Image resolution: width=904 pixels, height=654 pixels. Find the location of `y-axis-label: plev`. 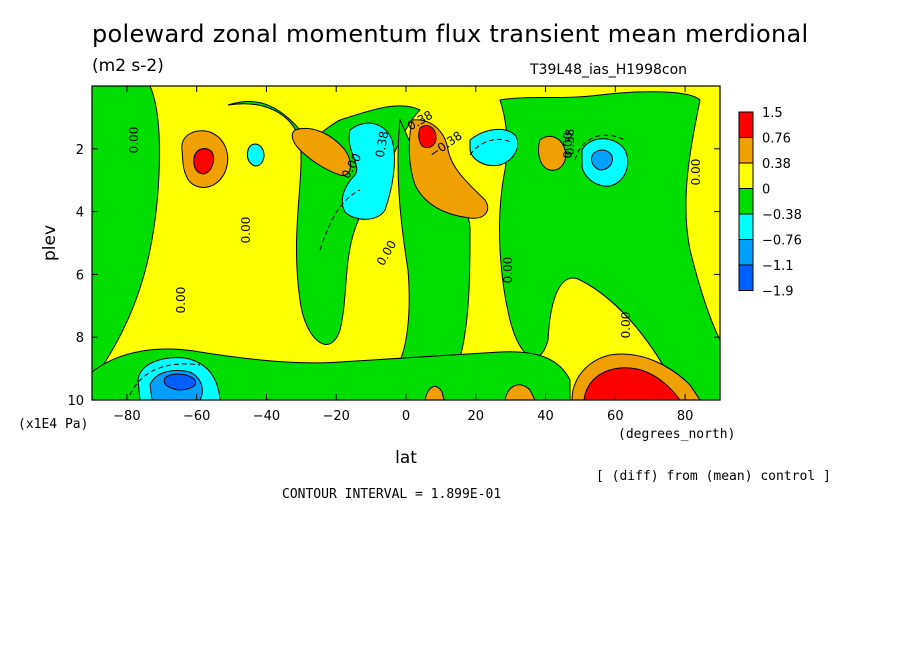

y-axis-label: plev is located at coordinates (50, 243).